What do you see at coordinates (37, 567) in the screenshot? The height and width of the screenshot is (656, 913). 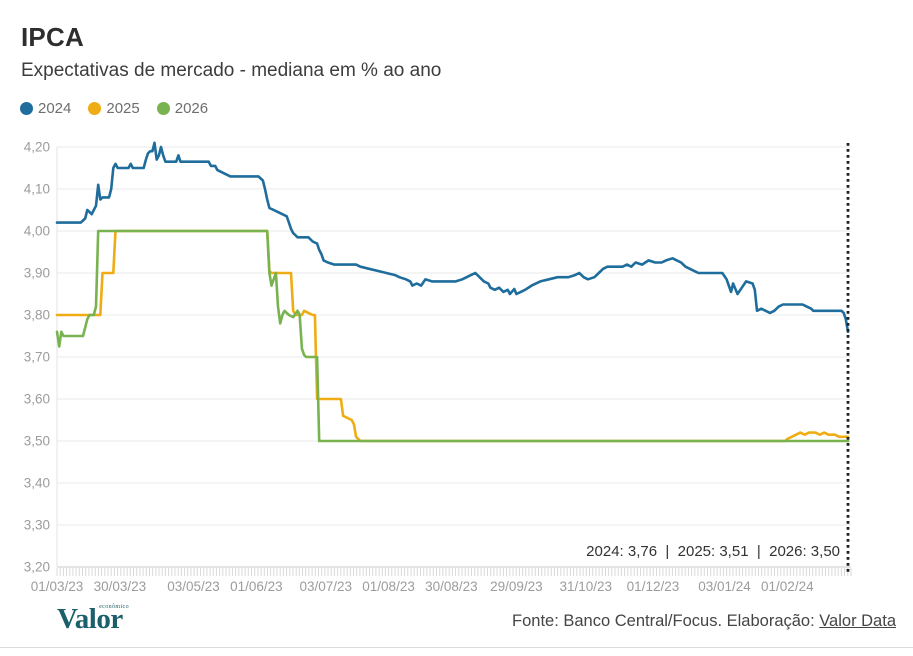 I see `y-axis-tick-label: 3,20` at bounding box center [37, 567].